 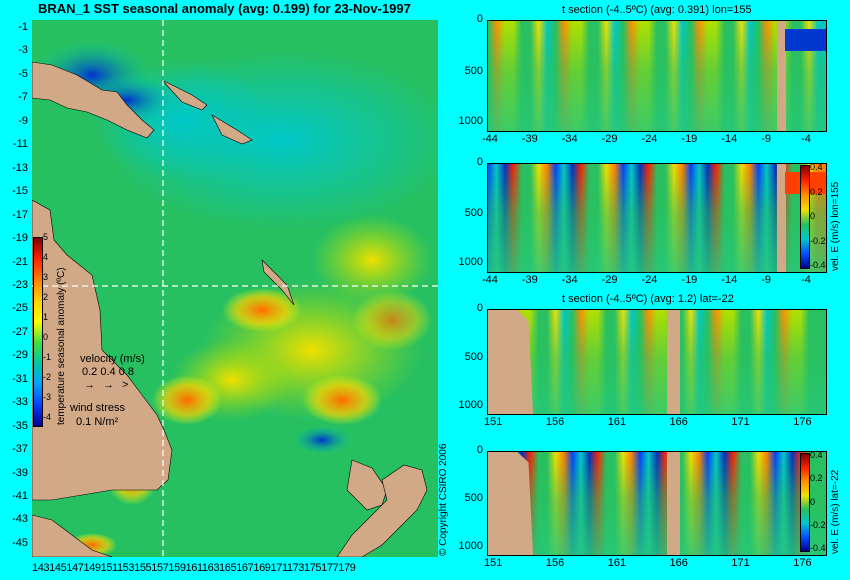 I want to click on map-colorbar-tick: 2, so click(x=46, y=297).